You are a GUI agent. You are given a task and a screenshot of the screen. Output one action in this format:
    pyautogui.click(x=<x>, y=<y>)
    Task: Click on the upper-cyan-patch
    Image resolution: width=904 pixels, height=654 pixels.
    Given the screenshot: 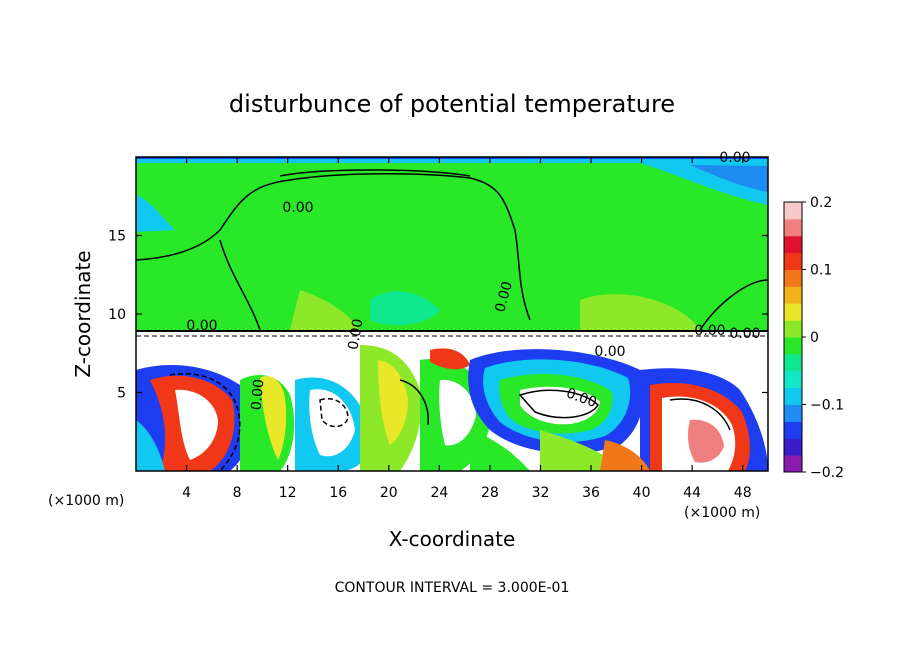 What is the action you would take?
    pyautogui.click(x=405, y=308)
    